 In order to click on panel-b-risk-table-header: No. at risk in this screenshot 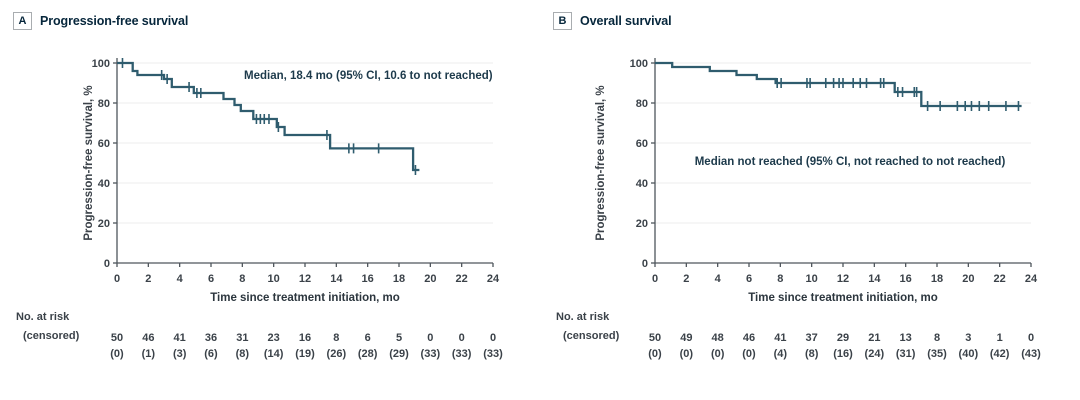, I will do `click(583, 317)`.